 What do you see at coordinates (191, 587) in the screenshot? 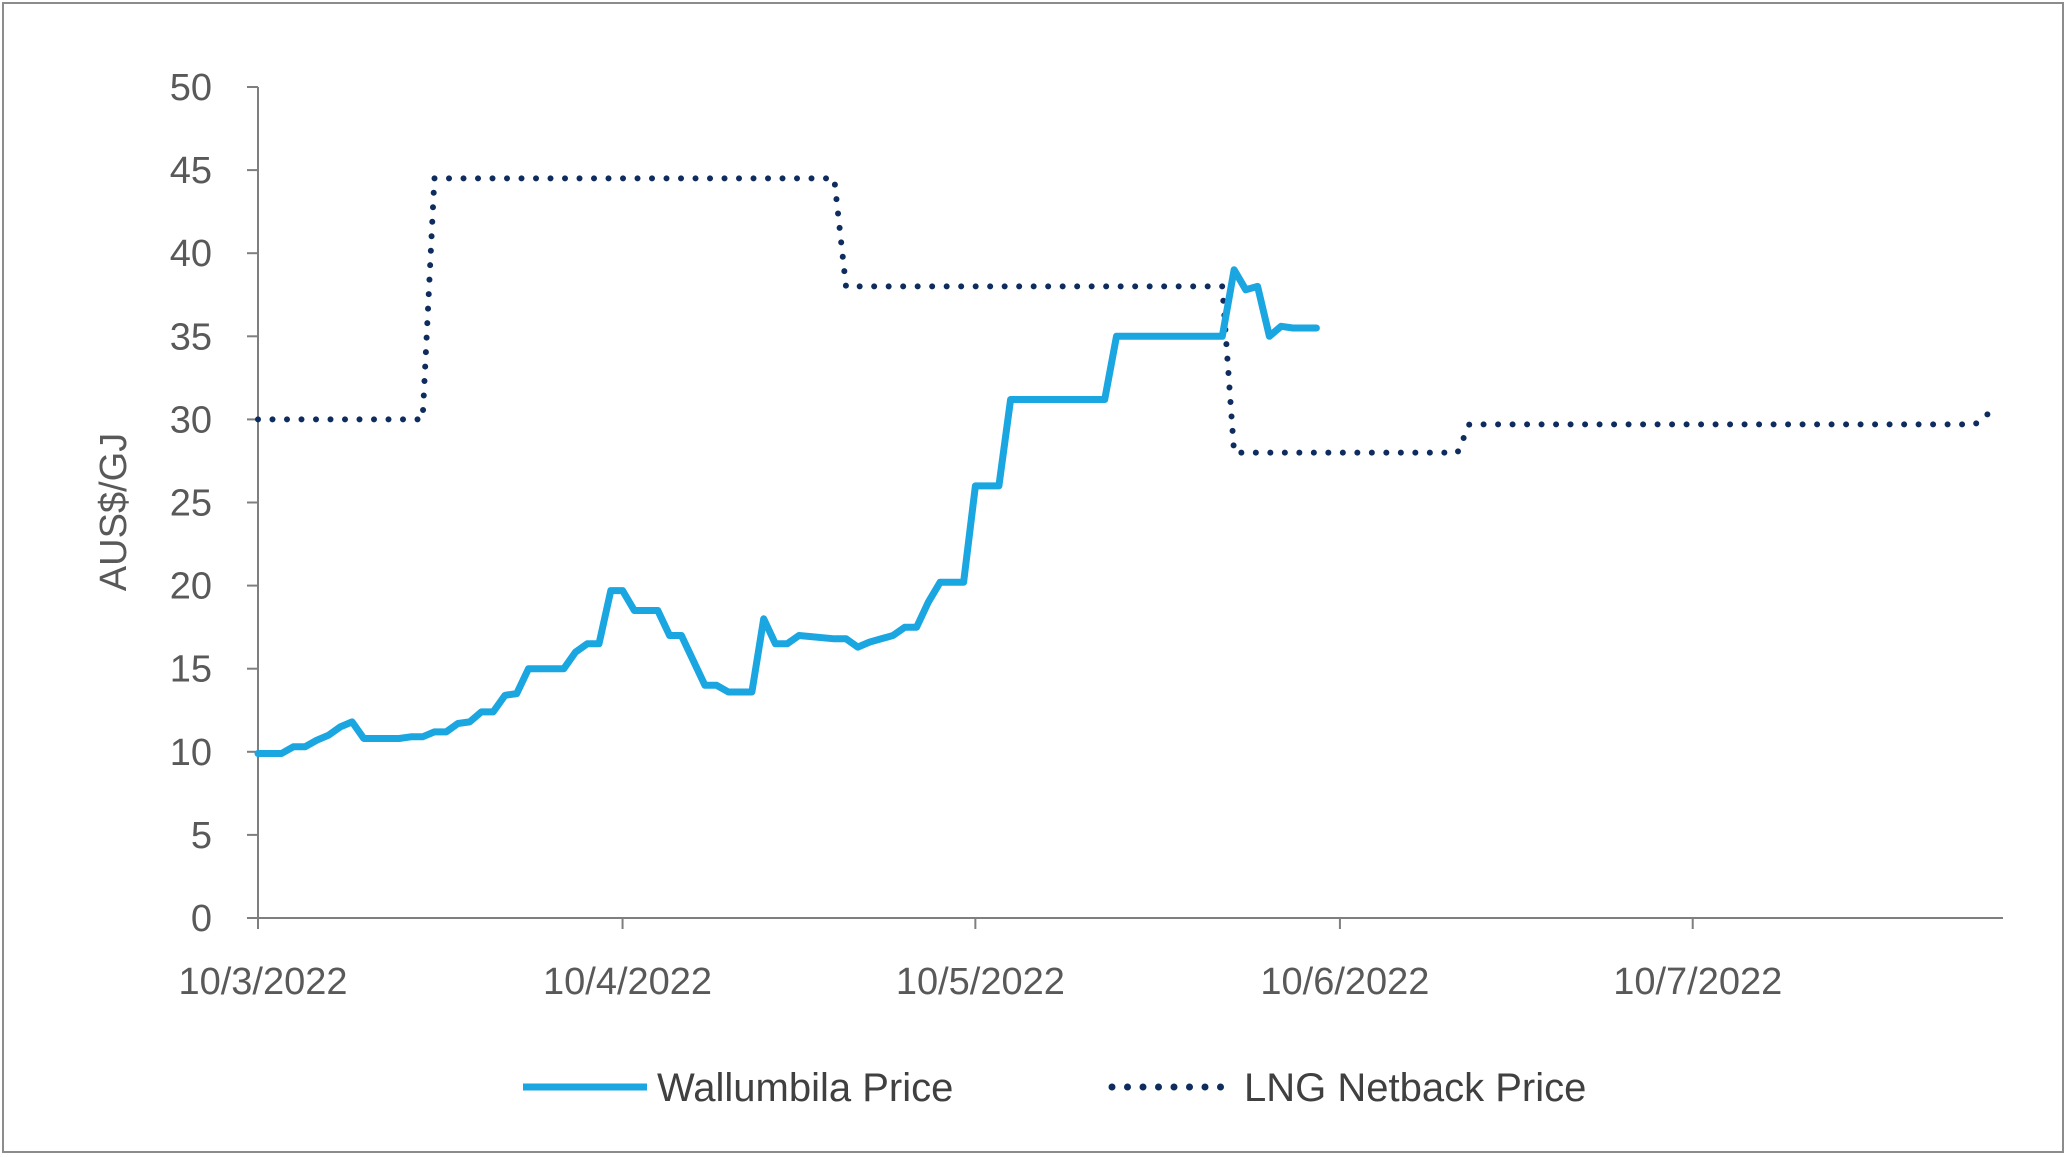
I see `y-tick-label: 20` at bounding box center [191, 587].